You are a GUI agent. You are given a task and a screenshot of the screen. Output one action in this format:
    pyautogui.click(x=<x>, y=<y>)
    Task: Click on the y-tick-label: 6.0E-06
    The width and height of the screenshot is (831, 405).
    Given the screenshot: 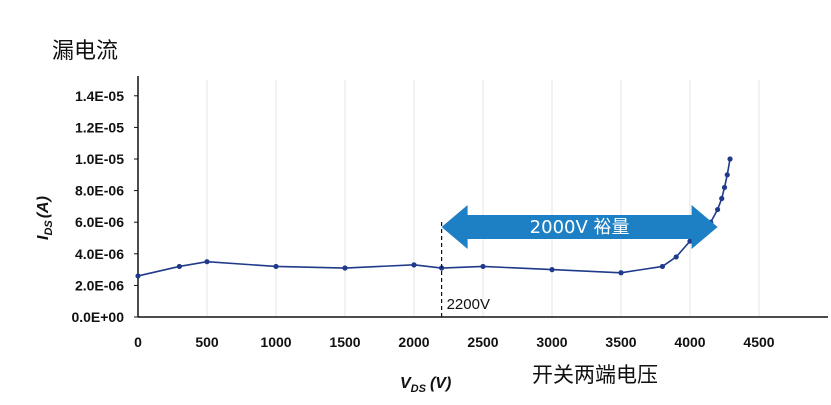 What is the action you would take?
    pyautogui.click(x=99, y=222)
    